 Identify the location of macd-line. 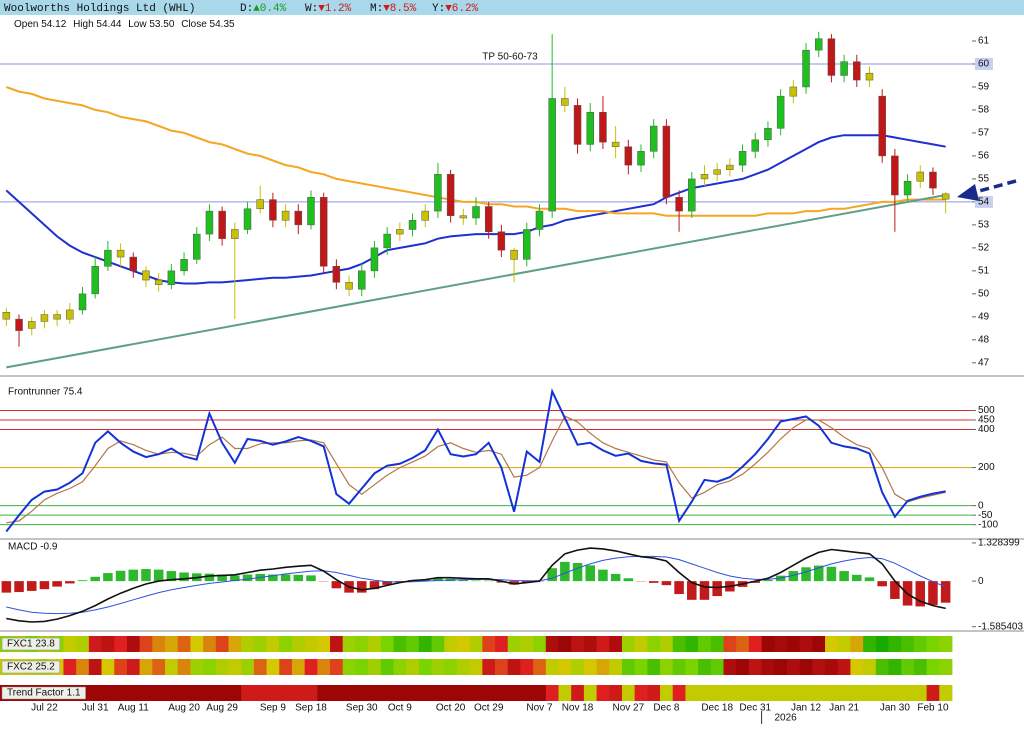
(476, 585).